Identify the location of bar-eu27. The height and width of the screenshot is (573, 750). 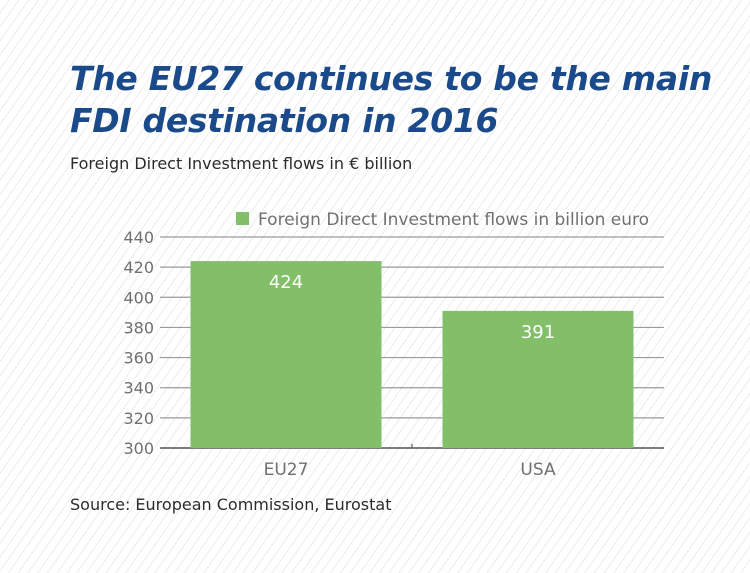
(286, 354).